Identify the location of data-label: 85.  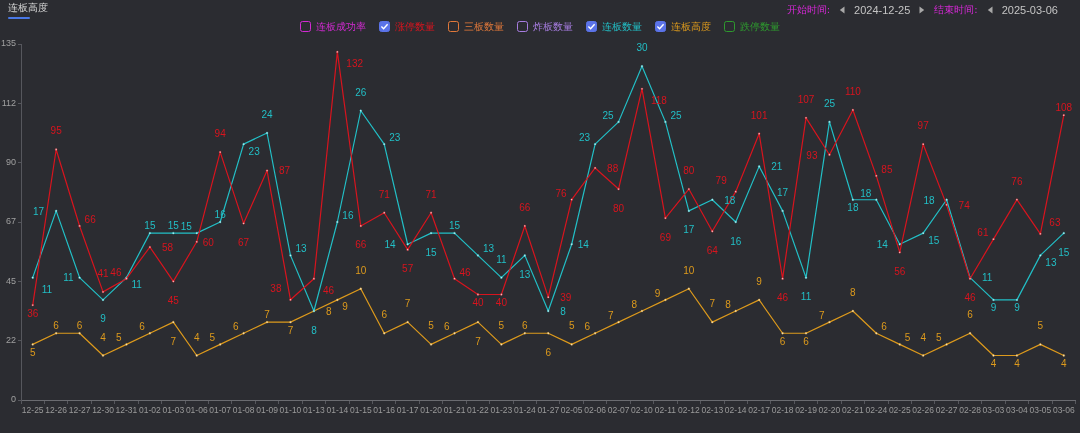
(887, 169).